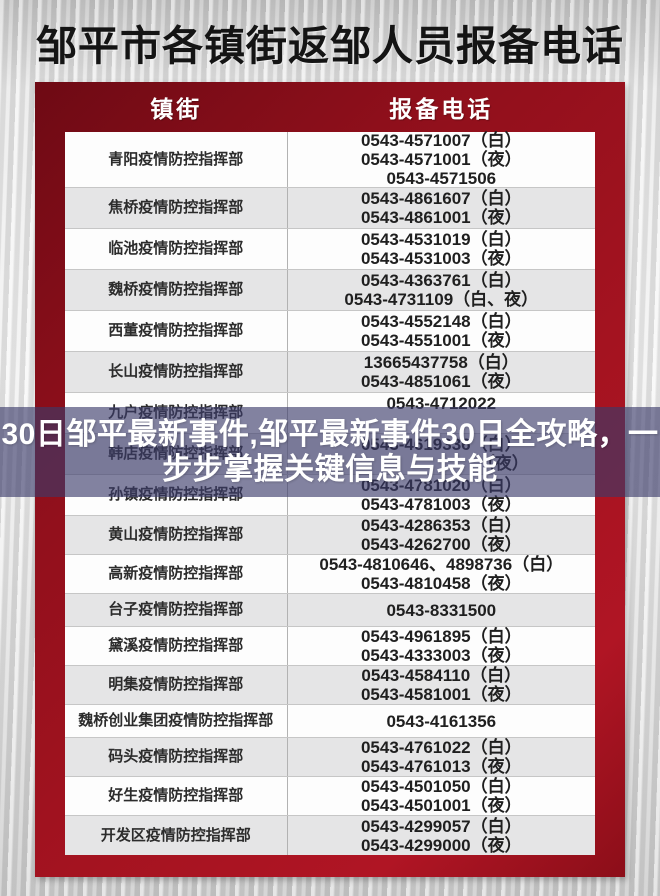 This screenshot has height=896, width=660. What do you see at coordinates (441, 564) in the screenshot?
I see `phone-number: 0543-4810646、4898736（白）` at bounding box center [441, 564].